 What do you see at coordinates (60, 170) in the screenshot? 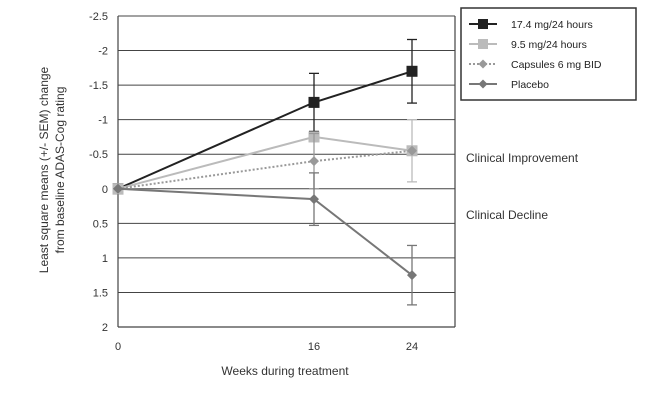
I see `y-axis-title-line-2: from baseline ADAS-Cog rating` at bounding box center [60, 170].